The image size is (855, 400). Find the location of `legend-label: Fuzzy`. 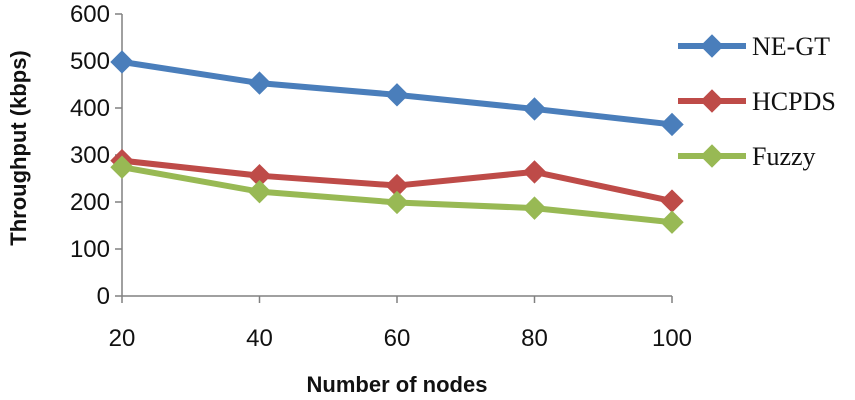

legend-label: Fuzzy is located at coordinates (784, 156).